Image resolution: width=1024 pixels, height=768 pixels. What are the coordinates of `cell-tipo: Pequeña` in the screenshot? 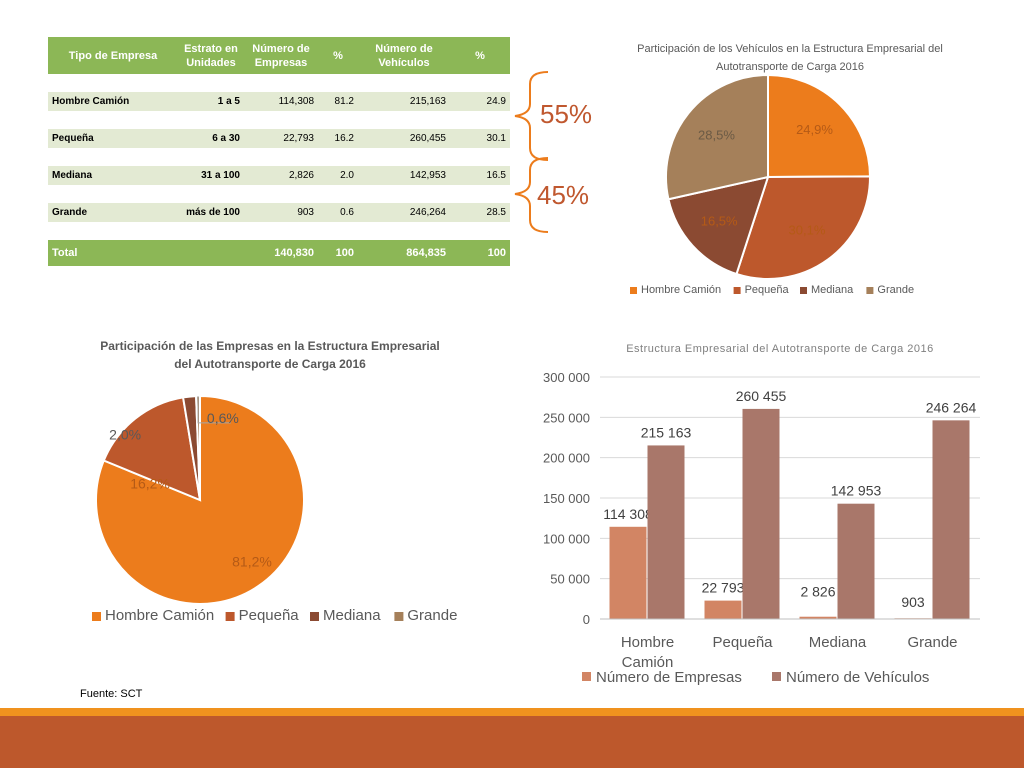 It's located at (113, 138).